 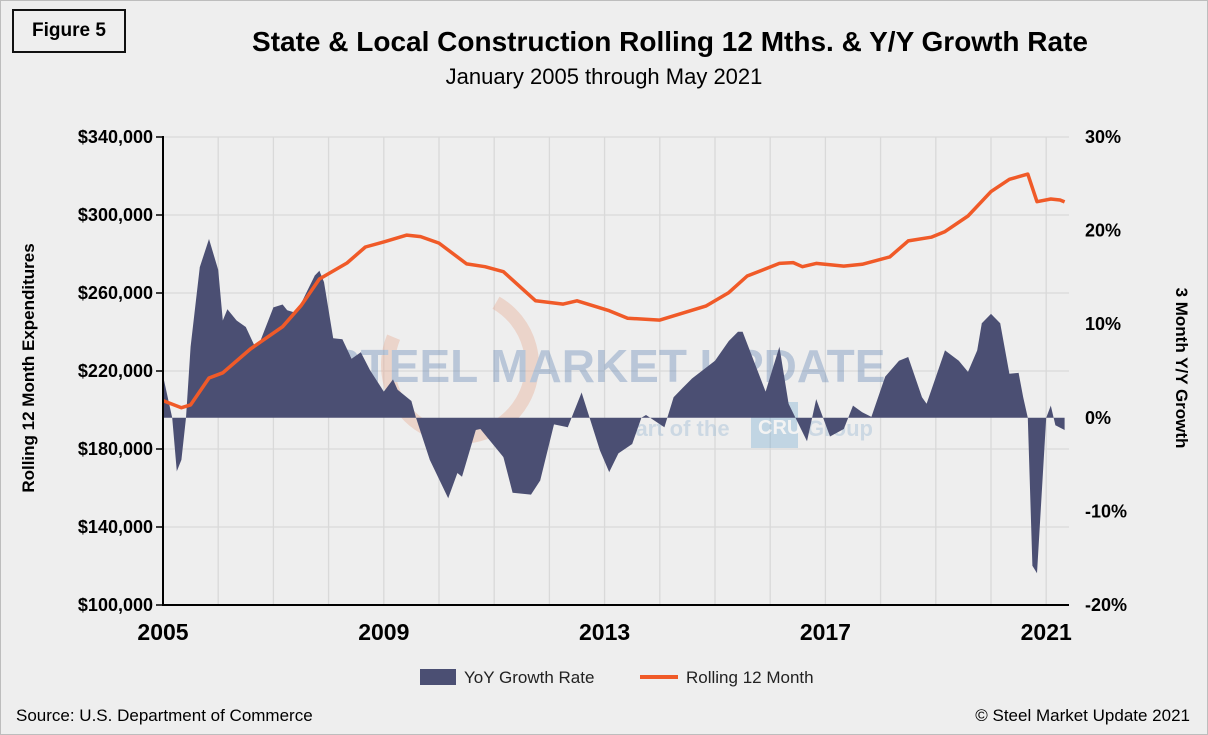 I want to click on x-tick-label: 2021, so click(x=1046, y=632).